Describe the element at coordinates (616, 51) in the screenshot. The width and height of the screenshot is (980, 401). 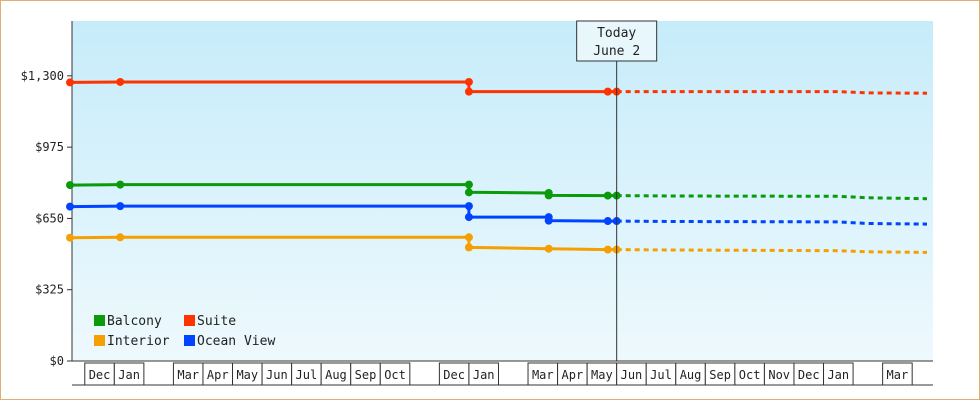
I see `today-date-label: June 2` at that location.